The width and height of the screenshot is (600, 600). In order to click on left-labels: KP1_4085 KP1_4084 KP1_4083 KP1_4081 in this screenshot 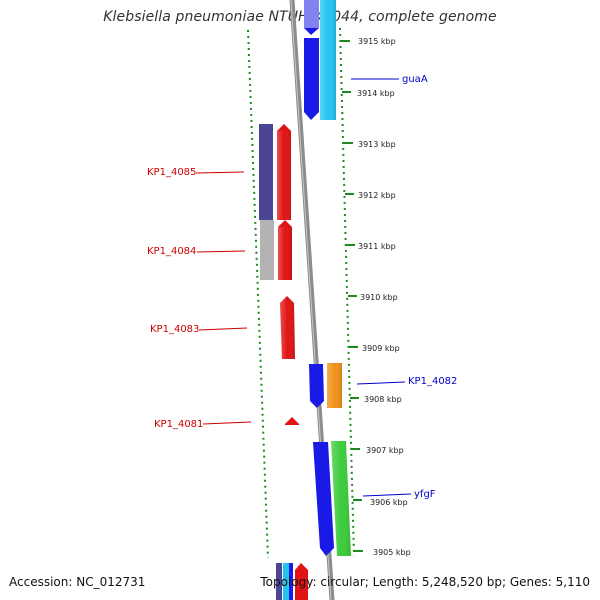, I will do `click(199, 298)`.